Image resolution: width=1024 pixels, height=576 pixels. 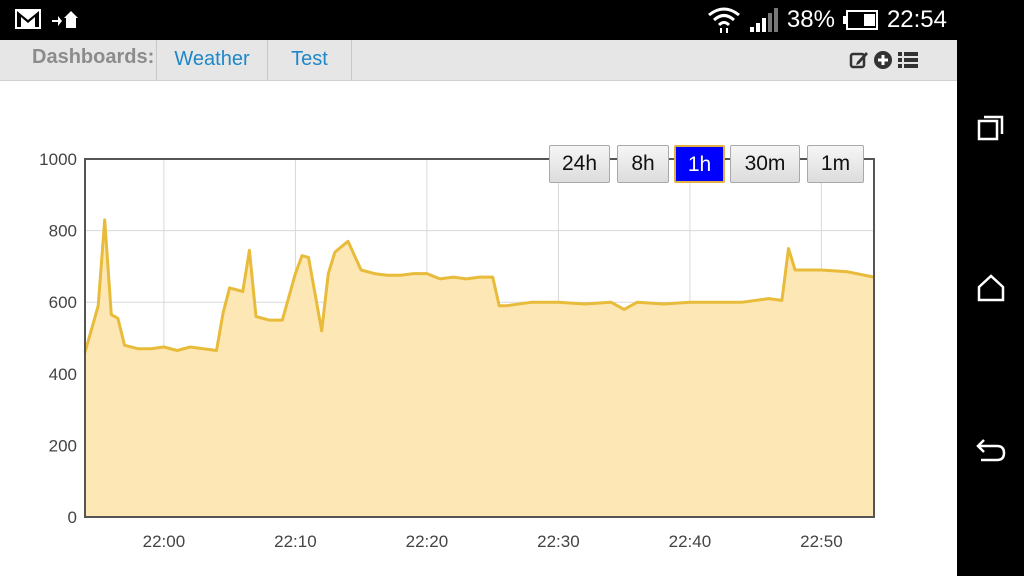 What do you see at coordinates (558, 541) in the screenshot?
I see `x-tick-label: 22:30` at bounding box center [558, 541].